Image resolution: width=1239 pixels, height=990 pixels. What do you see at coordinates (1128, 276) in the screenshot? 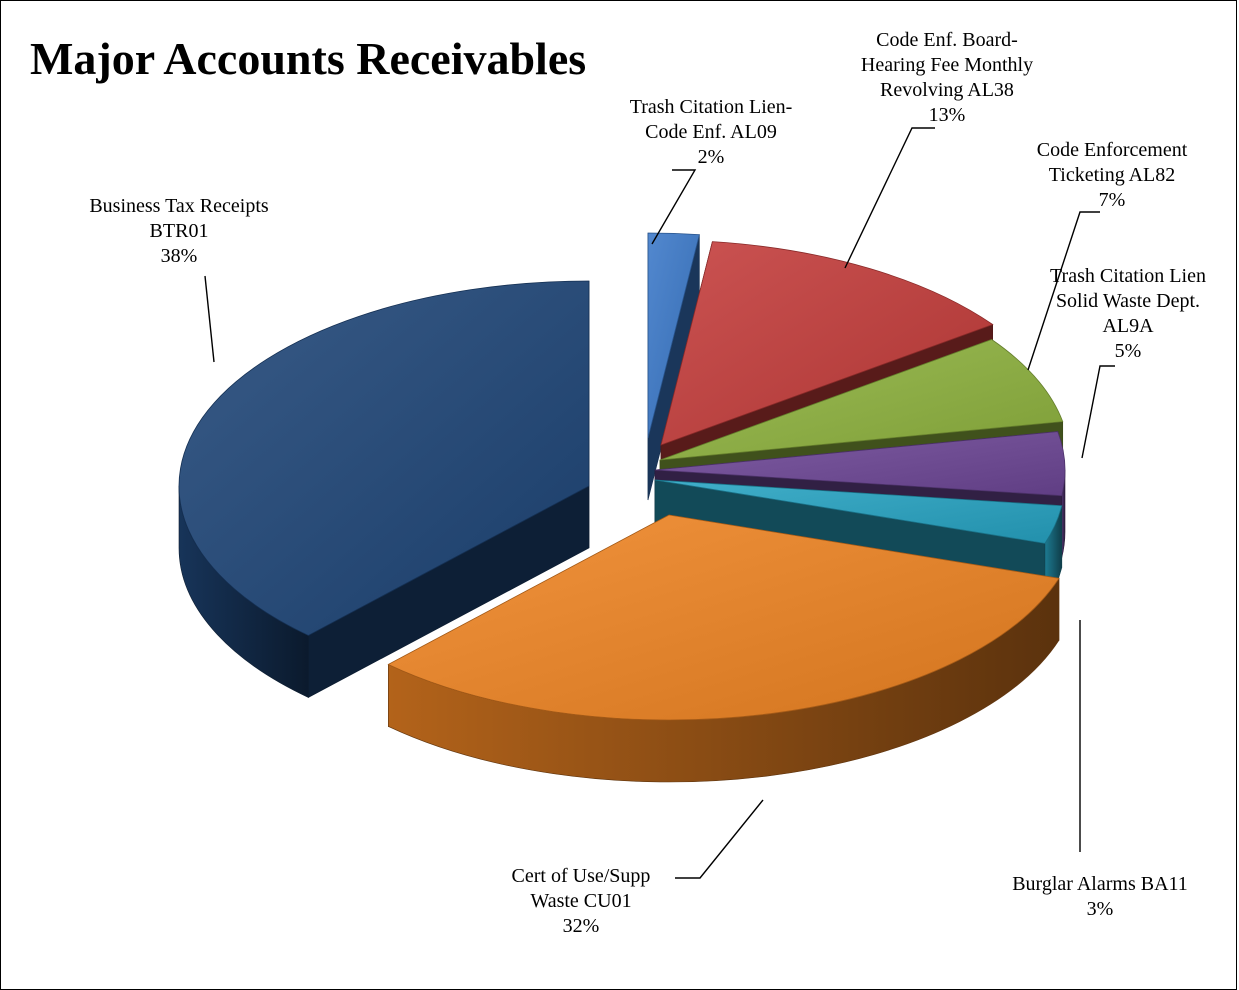
I see `slice-label-line: Trash Citation Lien` at bounding box center [1128, 276].